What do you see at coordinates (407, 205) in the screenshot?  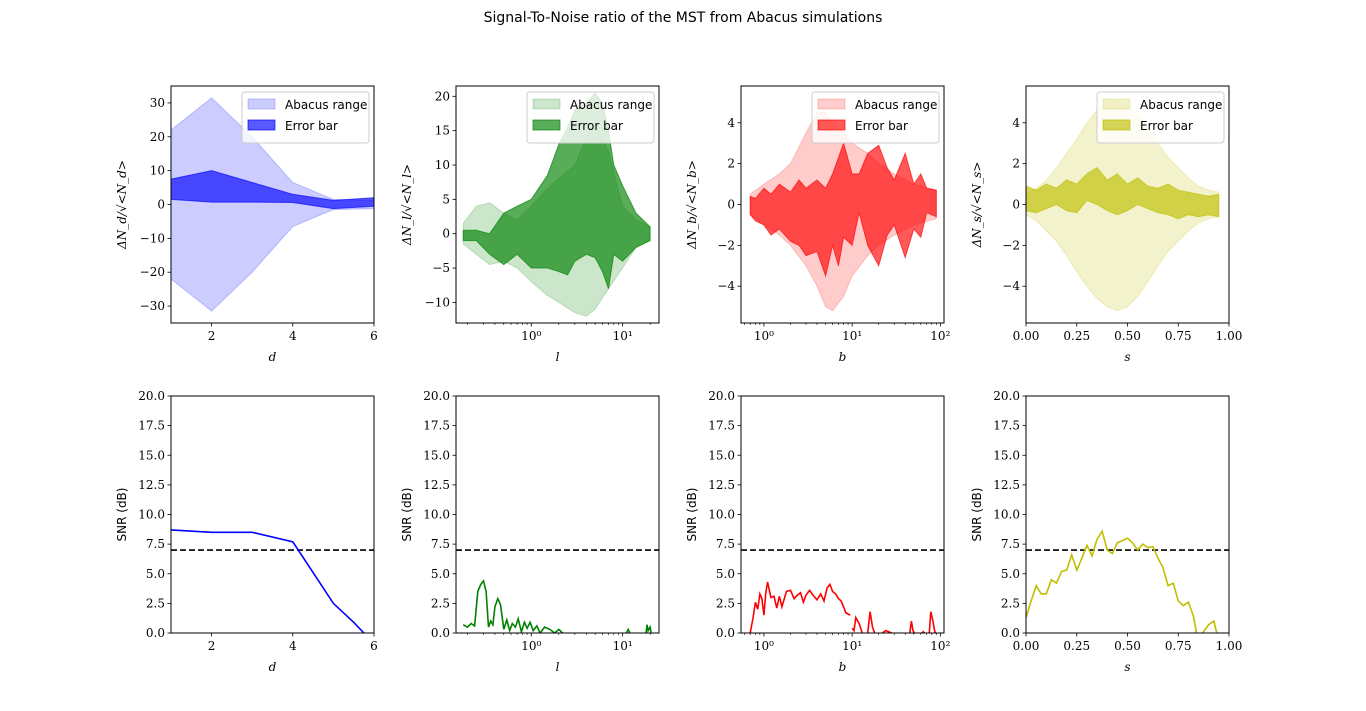 I see `y-axis-label: ΔN_l/√<N_l>` at bounding box center [407, 205].